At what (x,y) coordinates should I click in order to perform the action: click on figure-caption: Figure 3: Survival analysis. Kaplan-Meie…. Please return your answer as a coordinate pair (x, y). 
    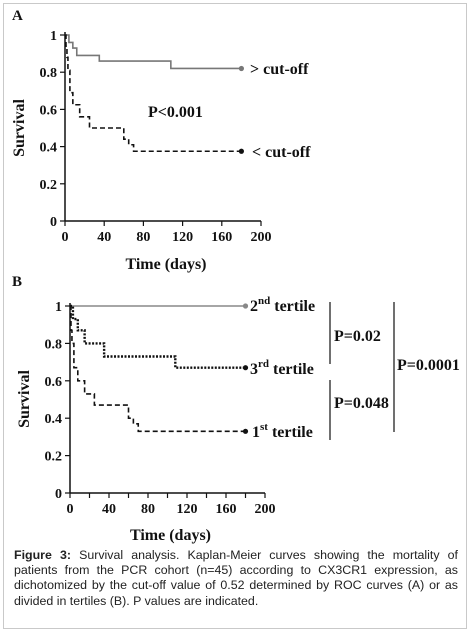
    Looking at the image, I should click on (236, 578).